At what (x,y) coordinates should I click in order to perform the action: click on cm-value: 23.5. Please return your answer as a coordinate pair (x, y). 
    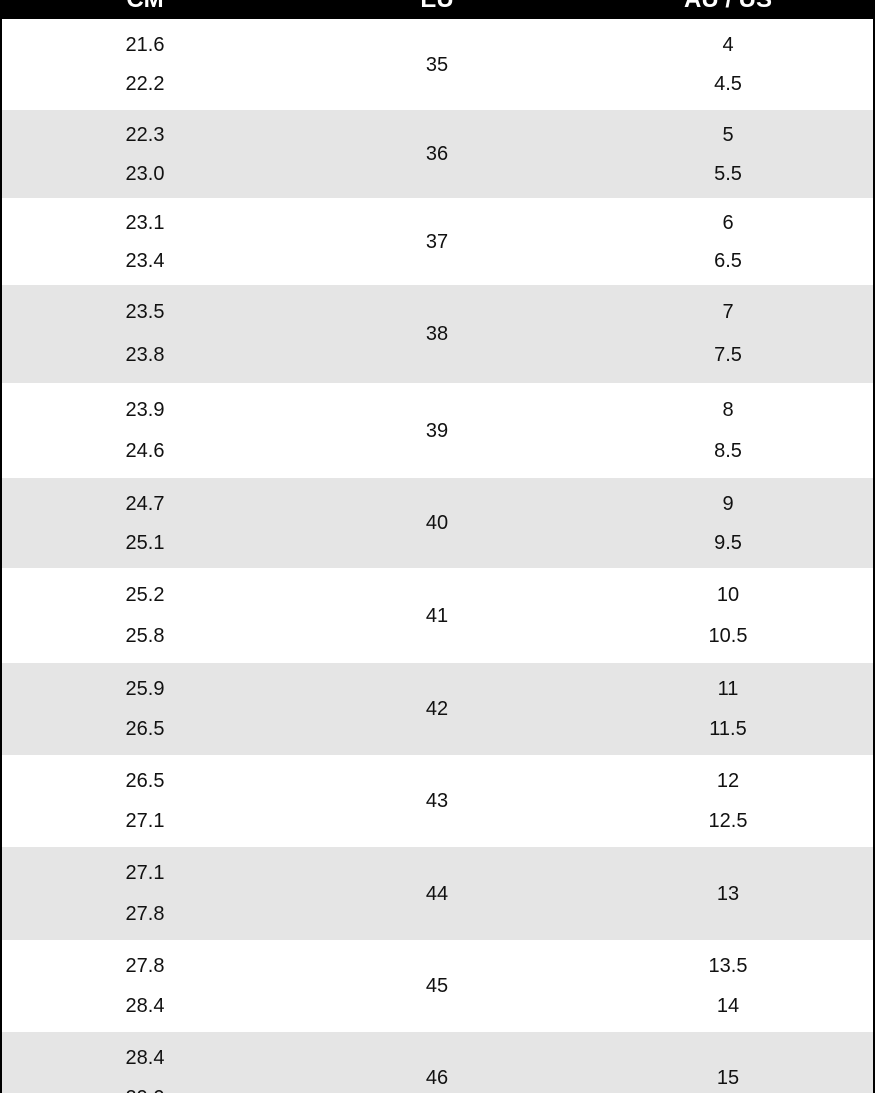
    Looking at the image, I should click on (145, 312).